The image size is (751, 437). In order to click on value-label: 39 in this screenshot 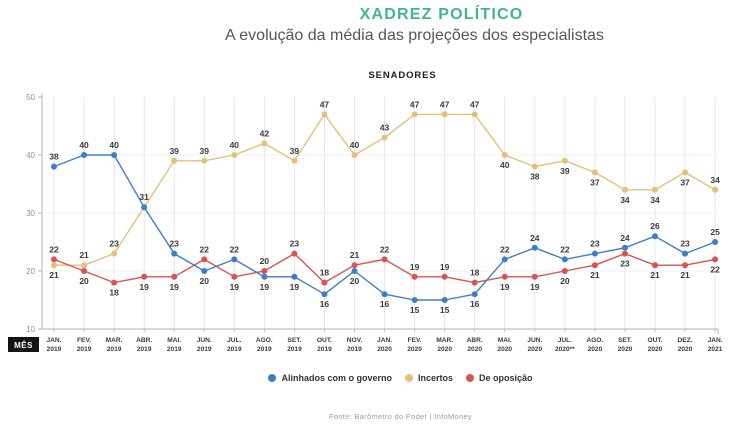, I will do `click(565, 171)`.